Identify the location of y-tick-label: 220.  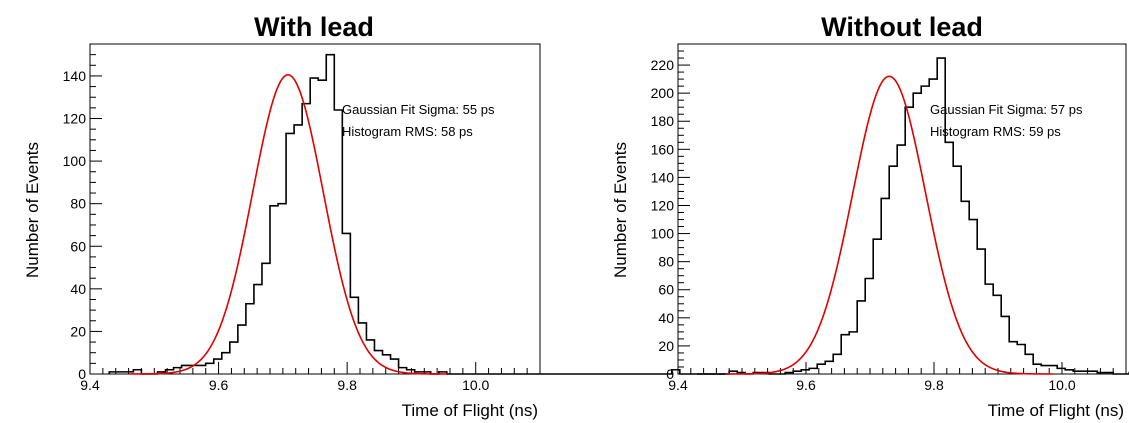
(663, 65).